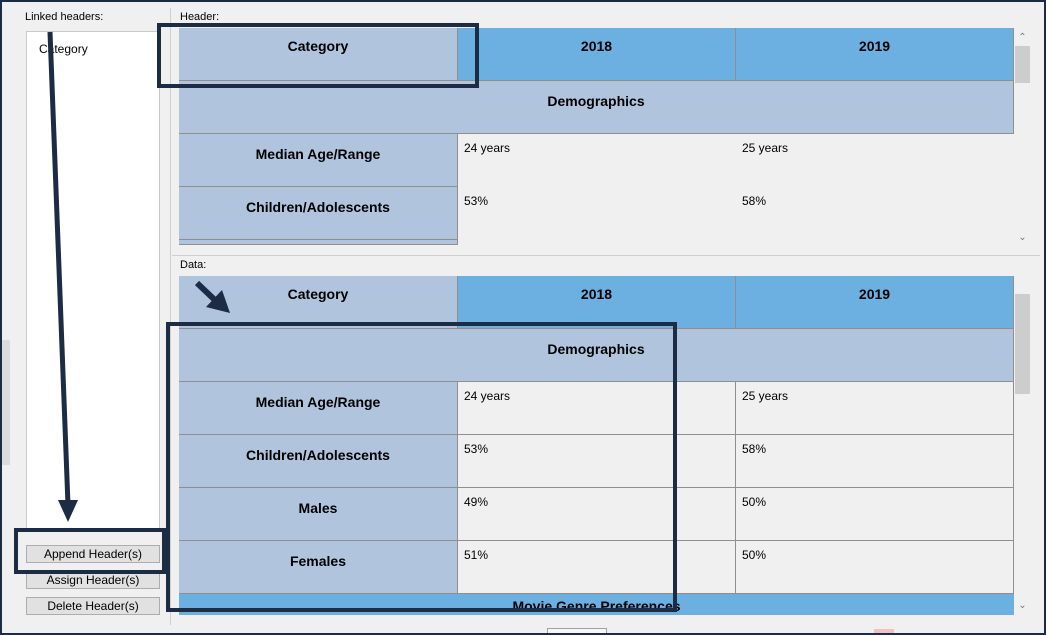 Image resolution: width=1046 pixels, height=635 pixels. What do you see at coordinates (318, 567) in the screenshot?
I see `row-header: Females` at bounding box center [318, 567].